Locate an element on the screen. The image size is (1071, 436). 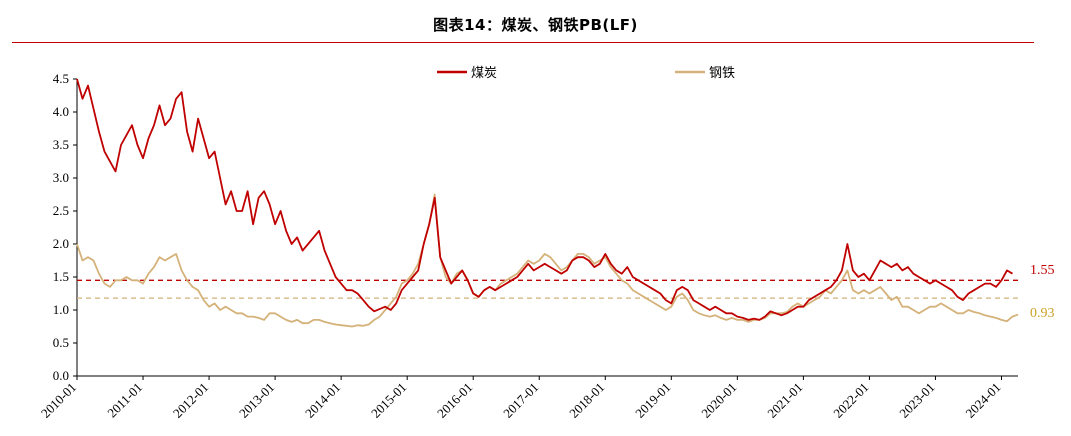
x-tick-label: 2017-01 is located at coordinates (520, 400).